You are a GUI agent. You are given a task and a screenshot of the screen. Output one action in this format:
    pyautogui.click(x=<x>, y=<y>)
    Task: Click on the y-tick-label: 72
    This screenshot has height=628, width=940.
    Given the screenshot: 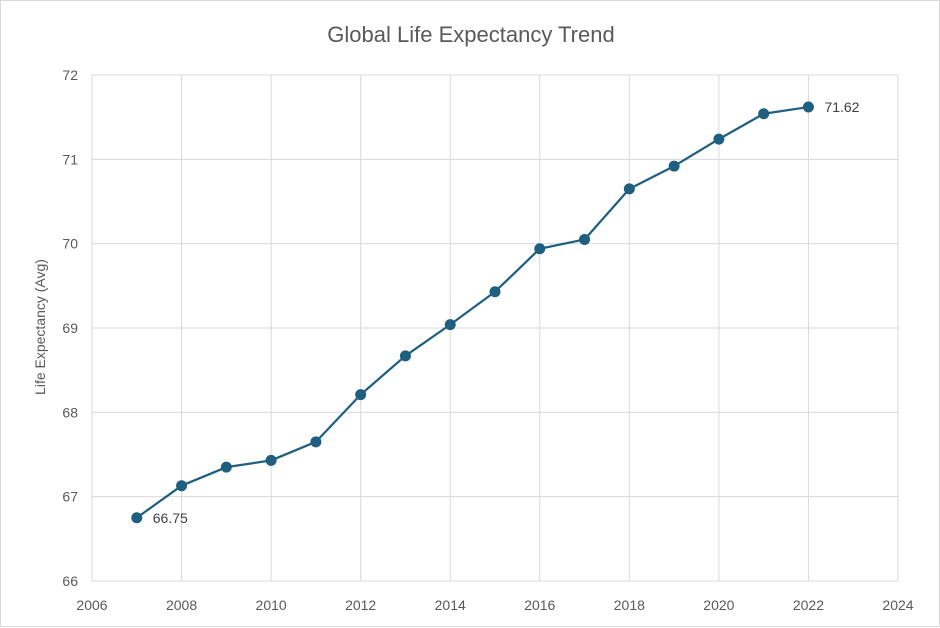 What is the action you would take?
    pyautogui.click(x=70, y=75)
    